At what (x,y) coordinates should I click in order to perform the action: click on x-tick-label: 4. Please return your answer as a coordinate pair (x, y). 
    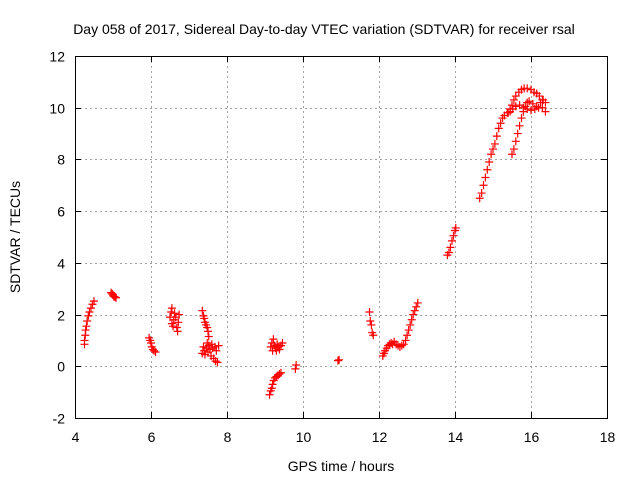
    Looking at the image, I should click on (76, 437).